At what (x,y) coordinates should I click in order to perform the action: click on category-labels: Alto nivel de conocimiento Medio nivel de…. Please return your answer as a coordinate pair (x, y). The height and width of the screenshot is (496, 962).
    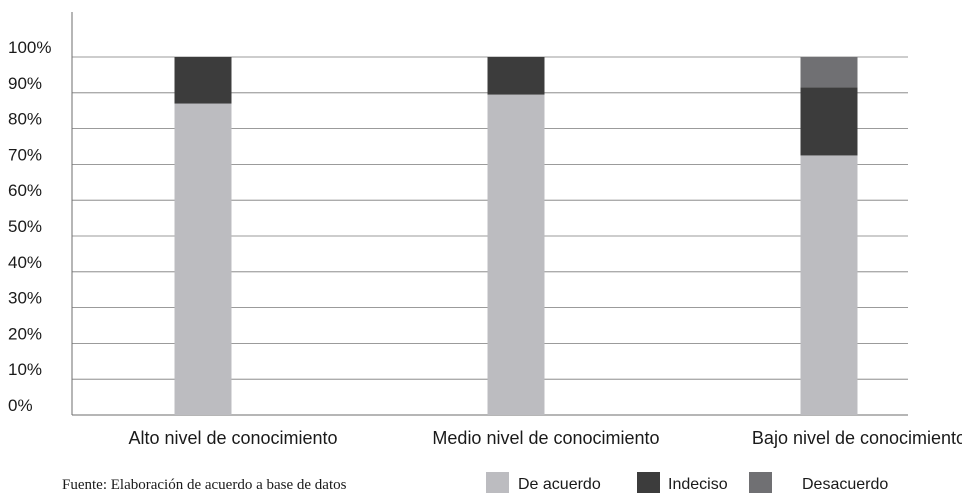
    Looking at the image, I should click on (545, 438).